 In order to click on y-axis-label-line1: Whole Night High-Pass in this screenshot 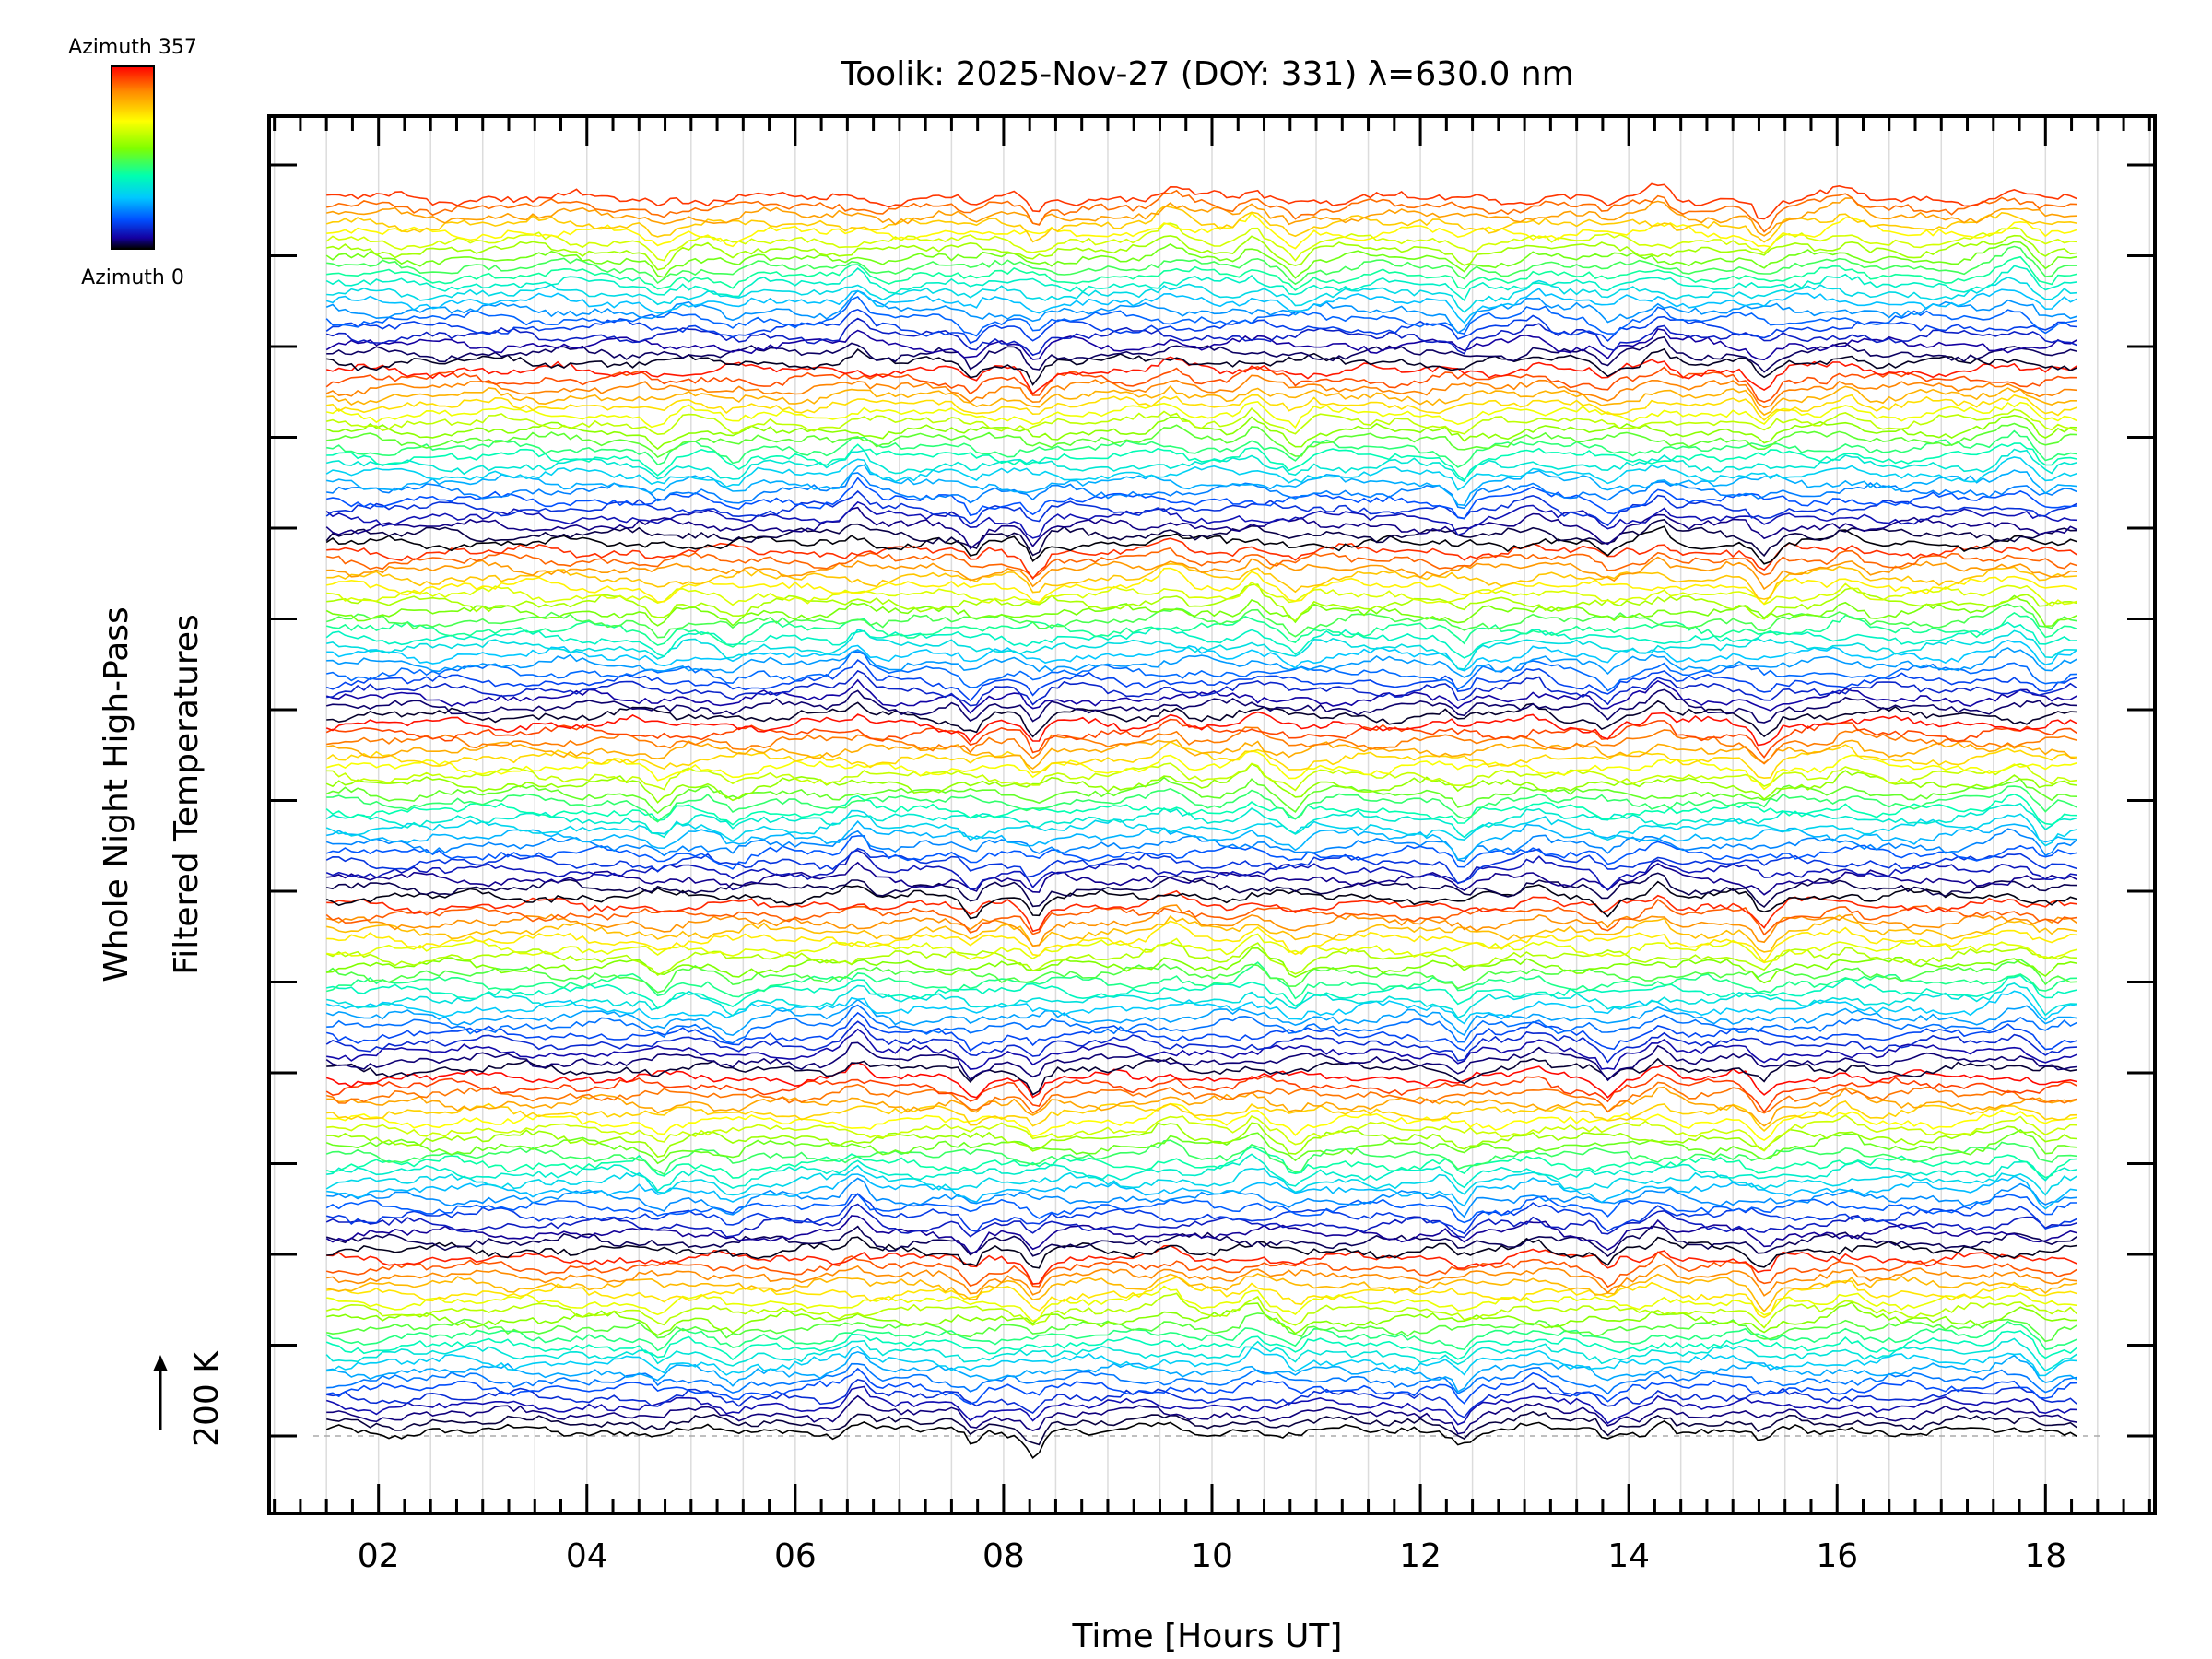, I will do `click(116, 794)`.